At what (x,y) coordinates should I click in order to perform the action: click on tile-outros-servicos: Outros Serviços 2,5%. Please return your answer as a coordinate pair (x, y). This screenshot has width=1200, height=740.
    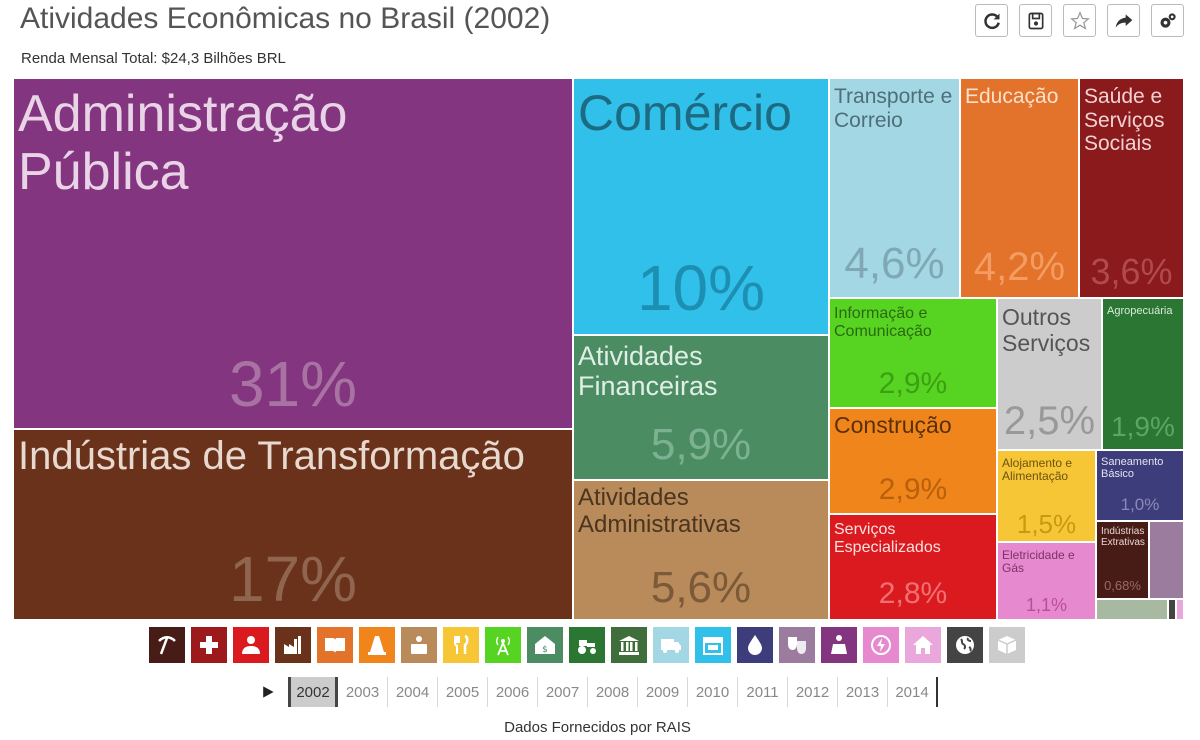
    Looking at the image, I should click on (1049, 374).